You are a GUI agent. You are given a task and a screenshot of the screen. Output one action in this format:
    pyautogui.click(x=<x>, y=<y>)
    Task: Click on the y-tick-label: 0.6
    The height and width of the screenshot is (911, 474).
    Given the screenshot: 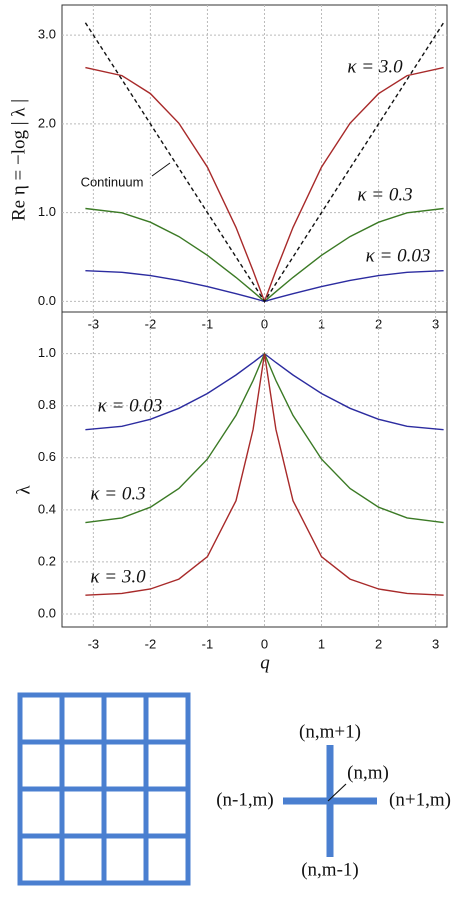 What is the action you would take?
    pyautogui.click(x=47, y=456)
    